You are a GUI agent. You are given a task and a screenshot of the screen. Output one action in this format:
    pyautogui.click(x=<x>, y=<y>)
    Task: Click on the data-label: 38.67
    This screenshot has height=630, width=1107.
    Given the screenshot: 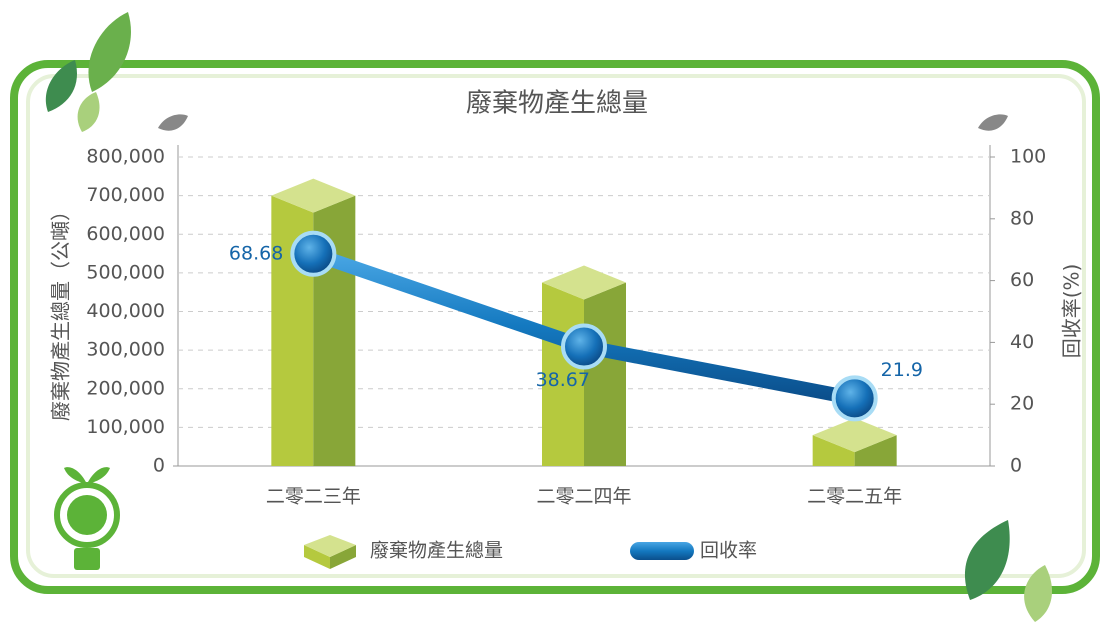 What is the action you would take?
    pyautogui.click(x=563, y=380)
    